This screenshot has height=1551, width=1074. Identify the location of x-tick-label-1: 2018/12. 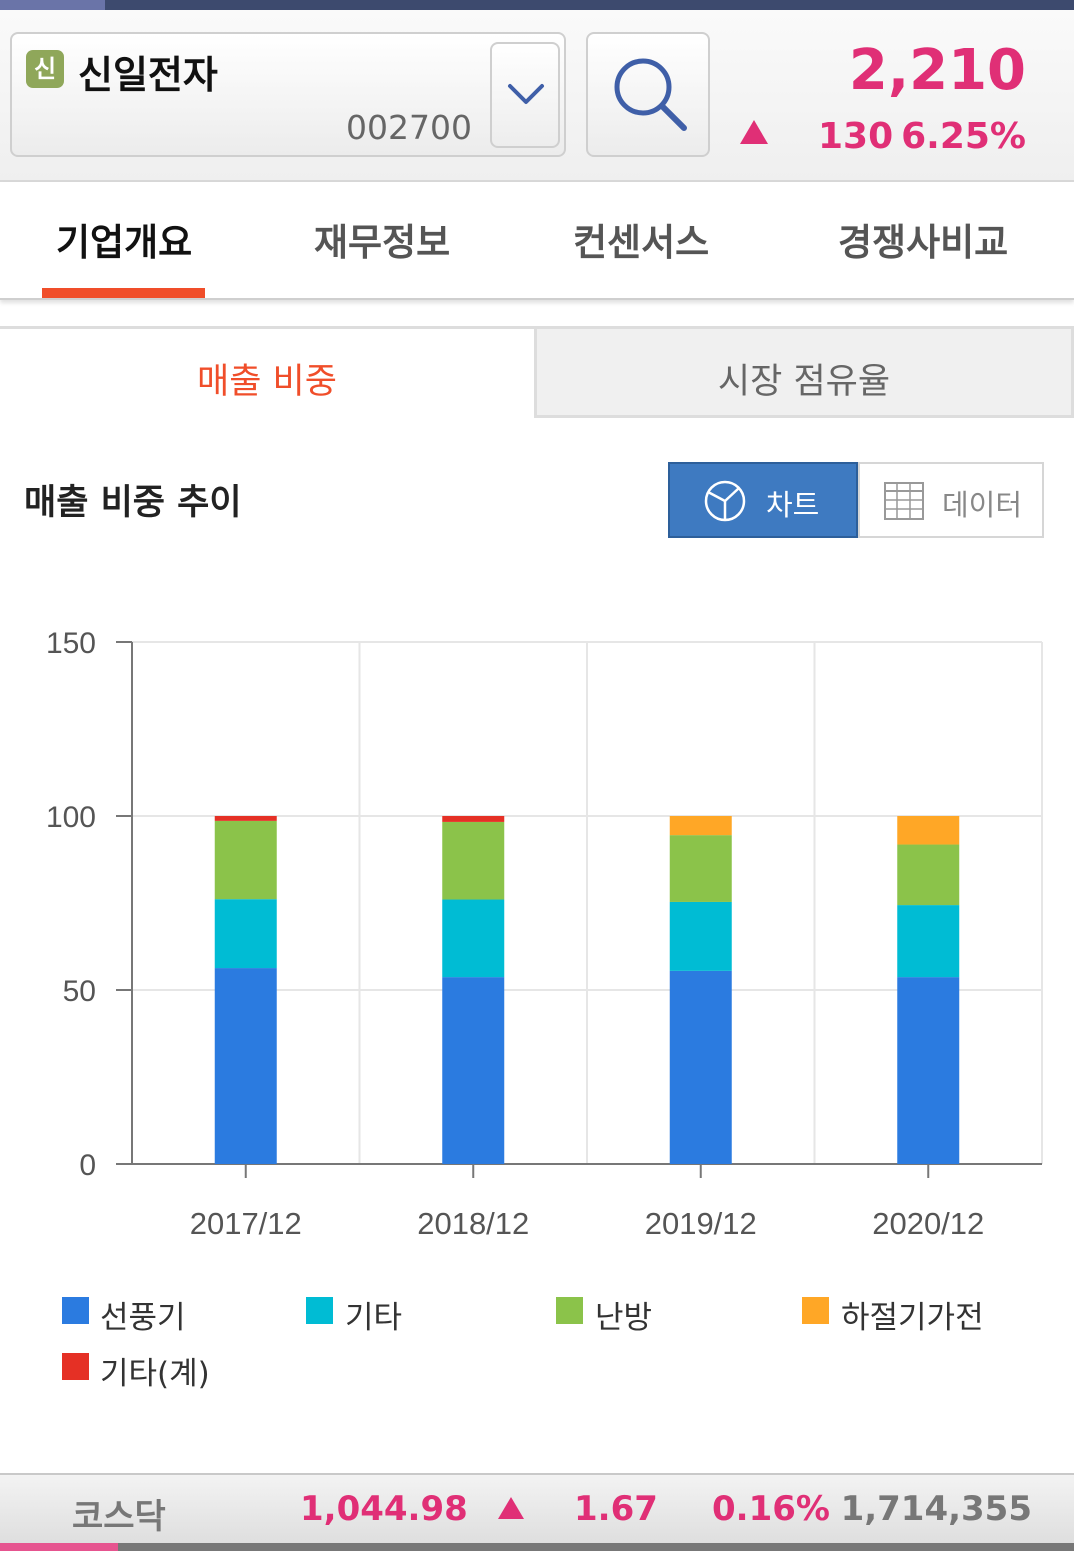
(473, 1223).